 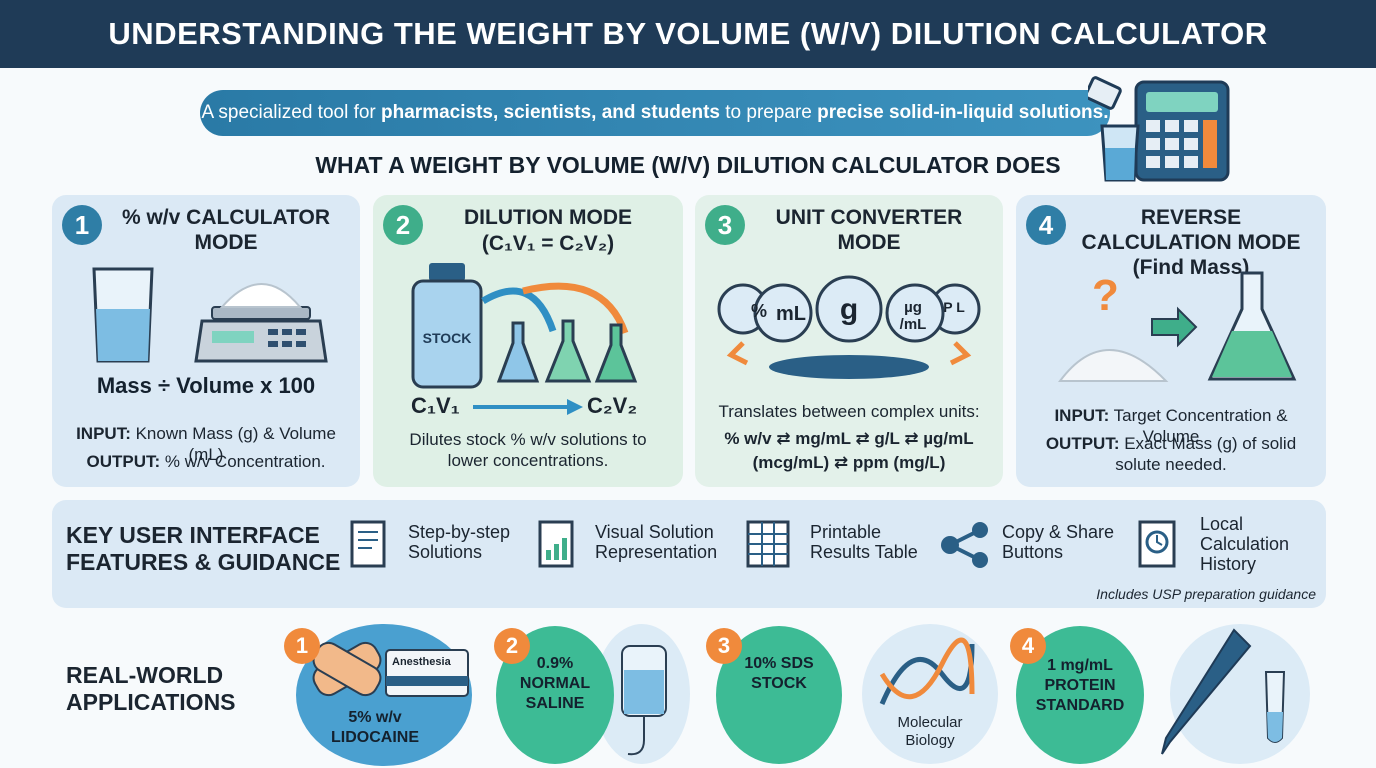 I want to click on pipette-icon, so click(x=1223, y=691).